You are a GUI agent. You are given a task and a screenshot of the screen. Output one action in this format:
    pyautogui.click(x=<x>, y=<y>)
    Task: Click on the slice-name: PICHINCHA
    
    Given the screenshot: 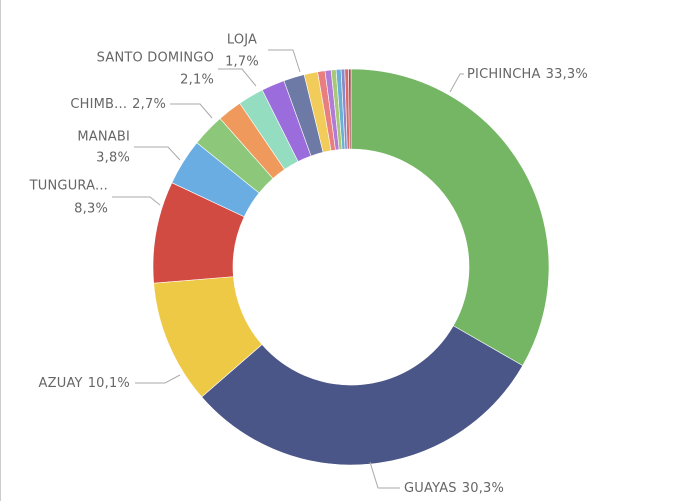 What is the action you would take?
    pyautogui.click(x=504, y=74)
    